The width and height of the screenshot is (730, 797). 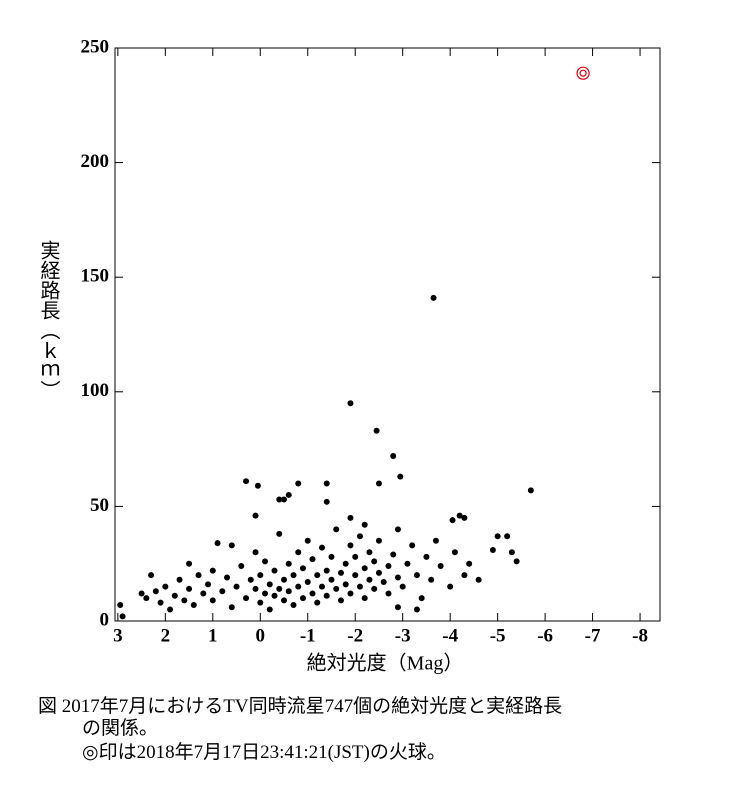 I want to click on x-tick-label: -6, so click(x=545, y=635).